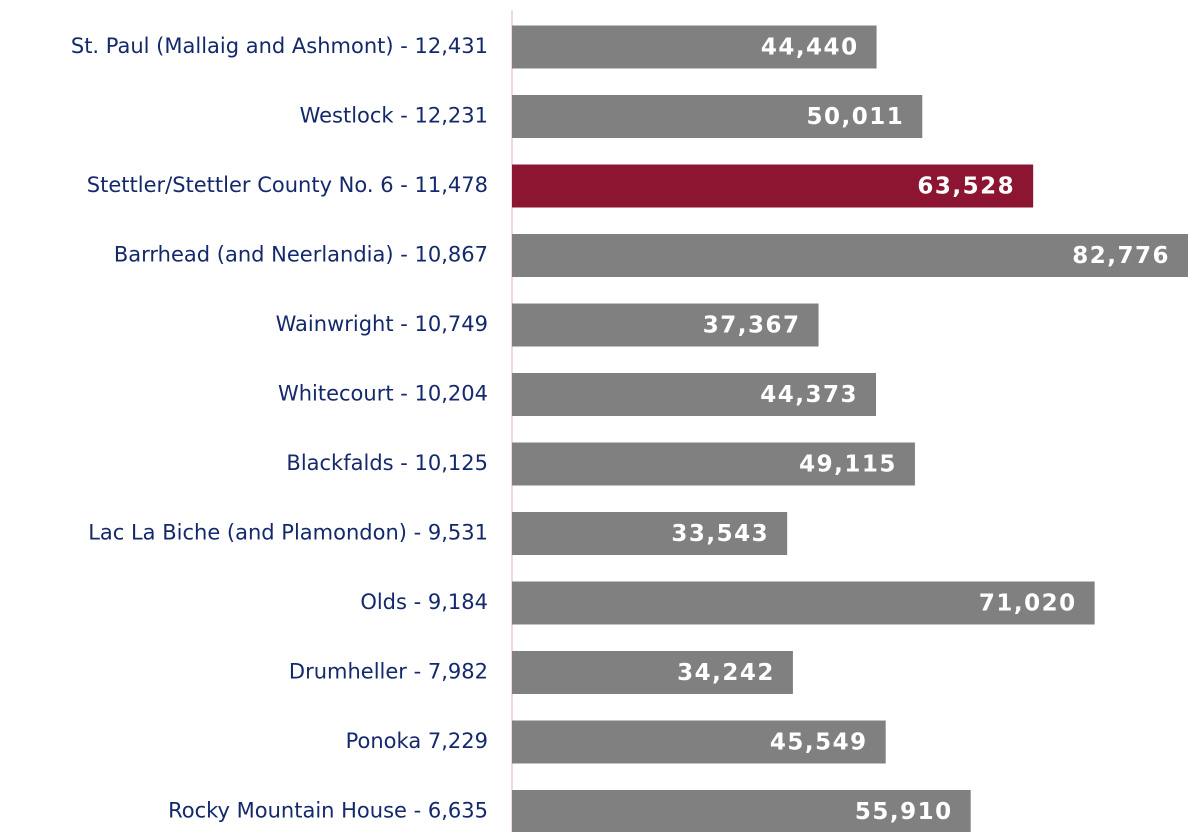 This screenshot has height=832, width=1188. What do you see at coordinates (752, 326) in the screenshot?
I see `value-label: 37,367` at bounding box center [752, 326].